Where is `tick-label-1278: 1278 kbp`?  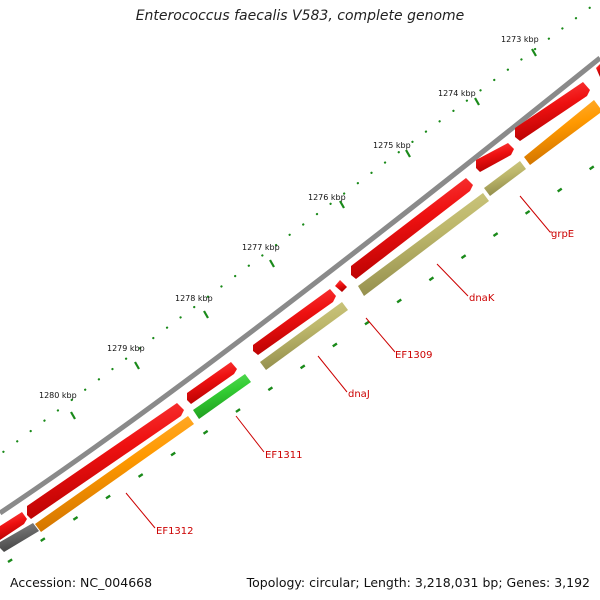
tick-label-1278: 1278 kbp is located at coordinates (194, 298).